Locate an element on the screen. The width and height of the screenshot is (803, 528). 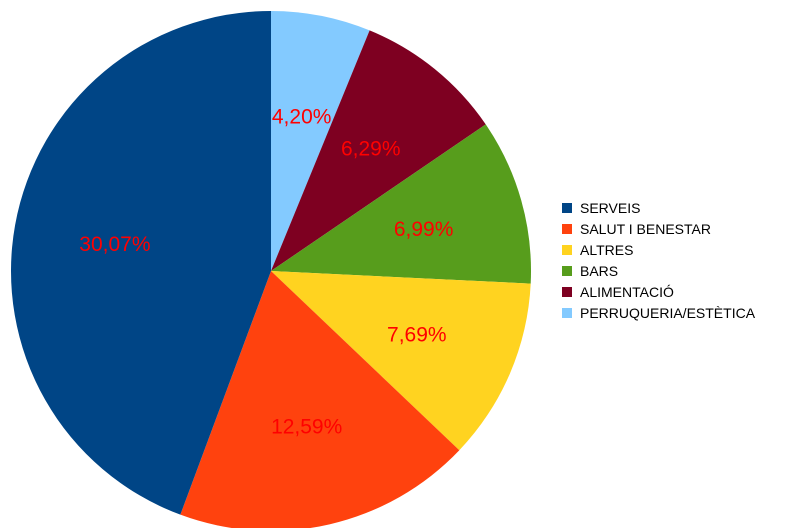
legend-swatch-perruqueria-estetica is located at coordinates (567, 313).